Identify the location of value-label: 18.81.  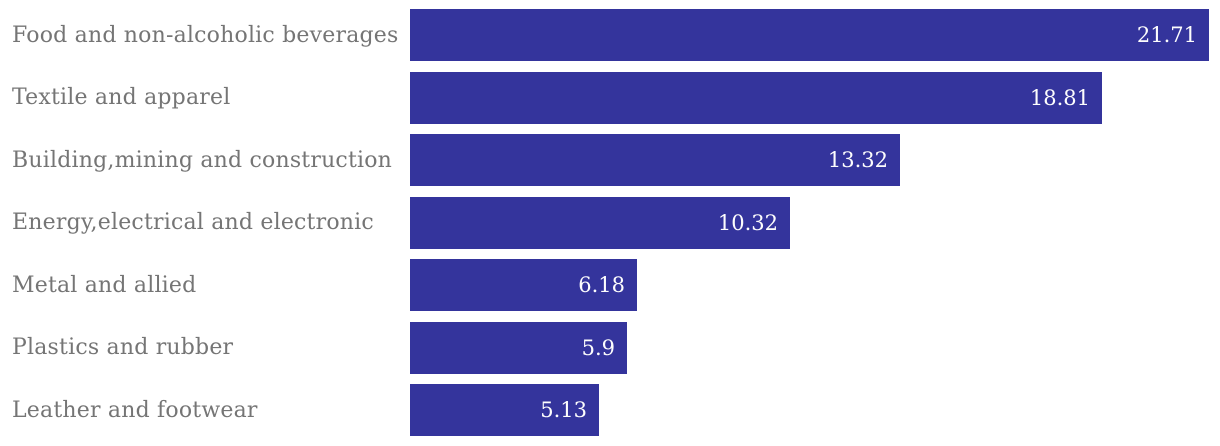
(1059, 97).